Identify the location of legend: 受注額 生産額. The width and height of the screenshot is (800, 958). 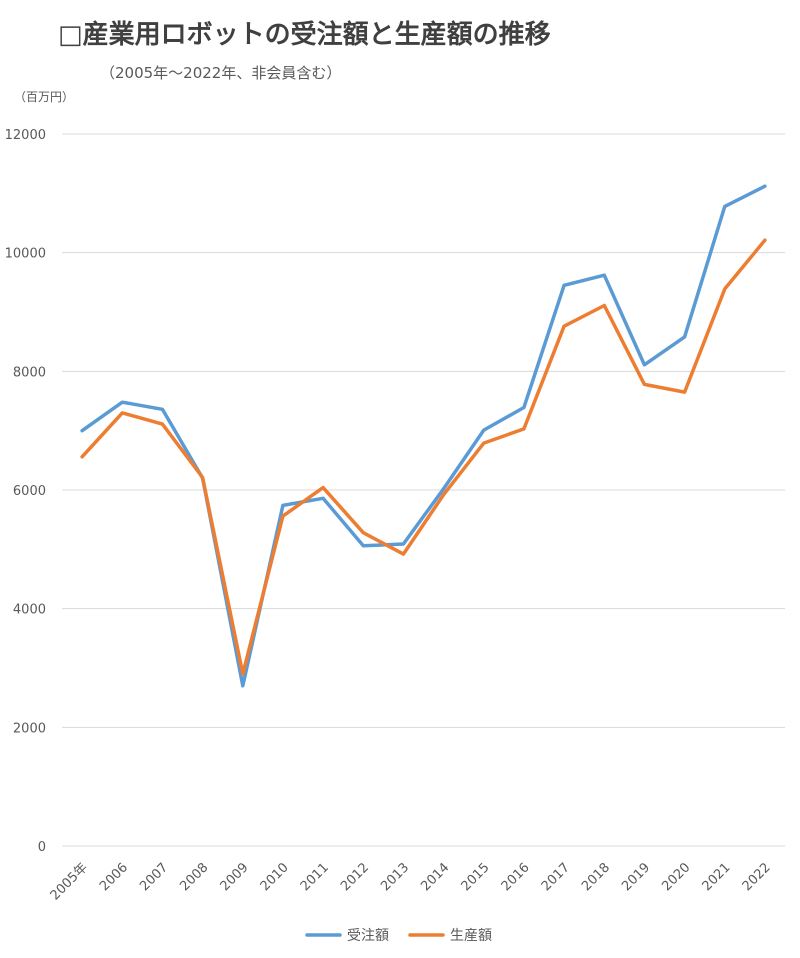
(398, 936).